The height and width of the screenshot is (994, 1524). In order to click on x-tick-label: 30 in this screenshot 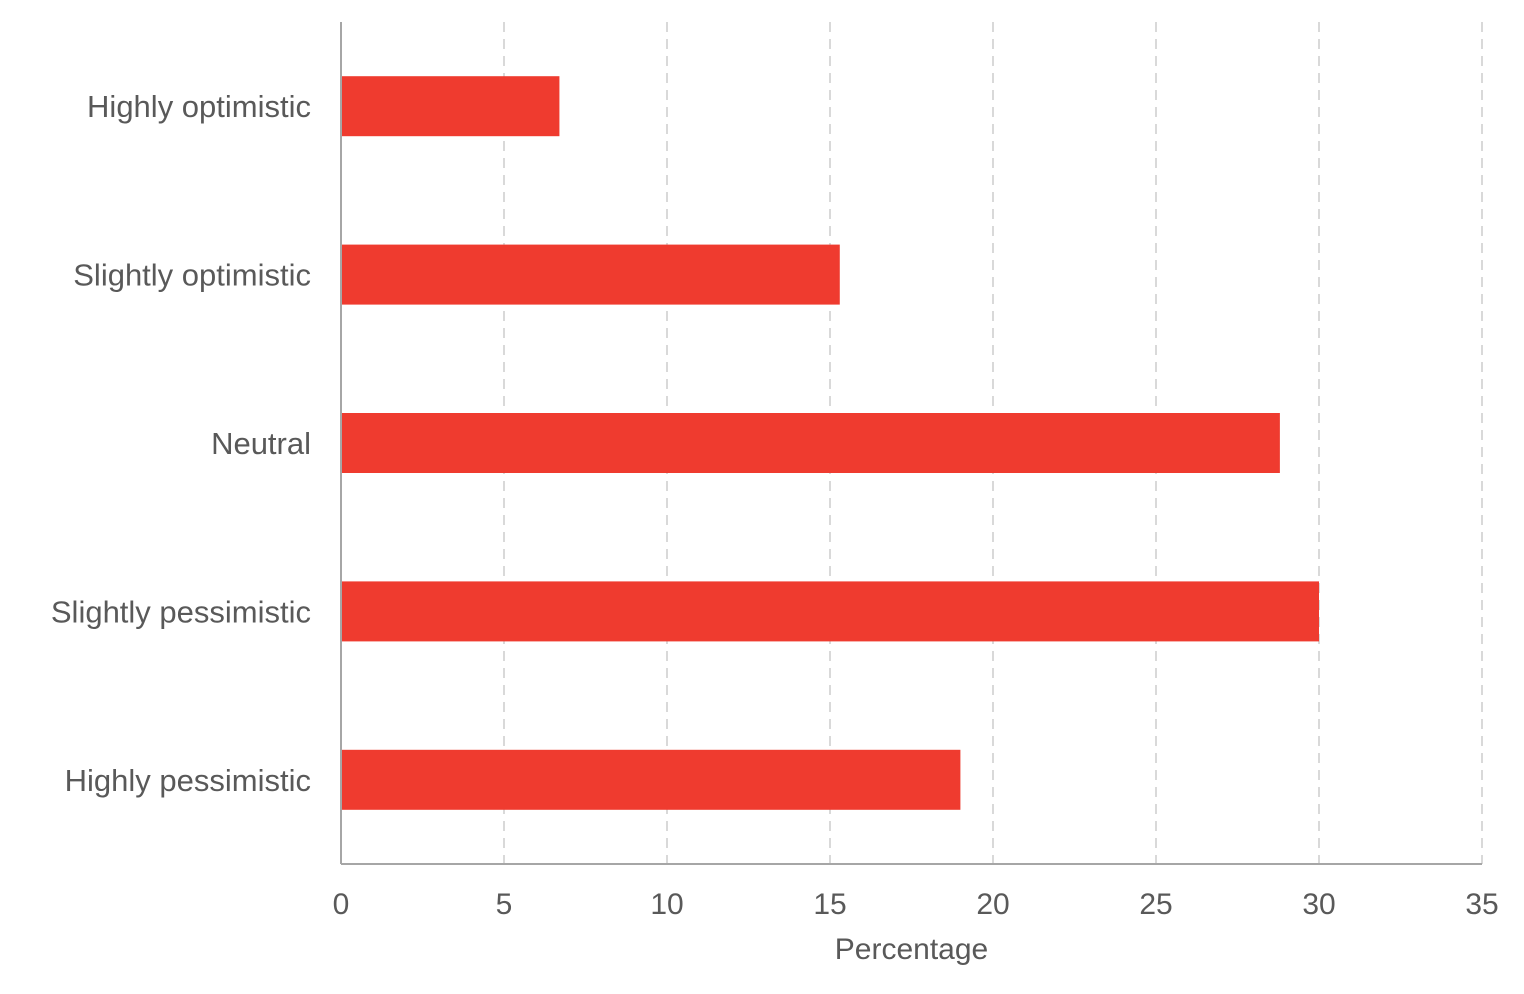, I will do `click(1318, 904)`.